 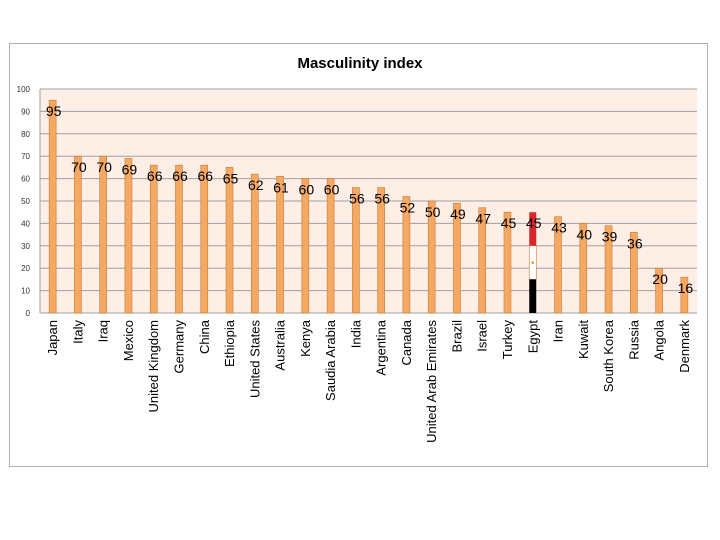 I want to click on category-label: Denmark, so click(x=684, y=346).